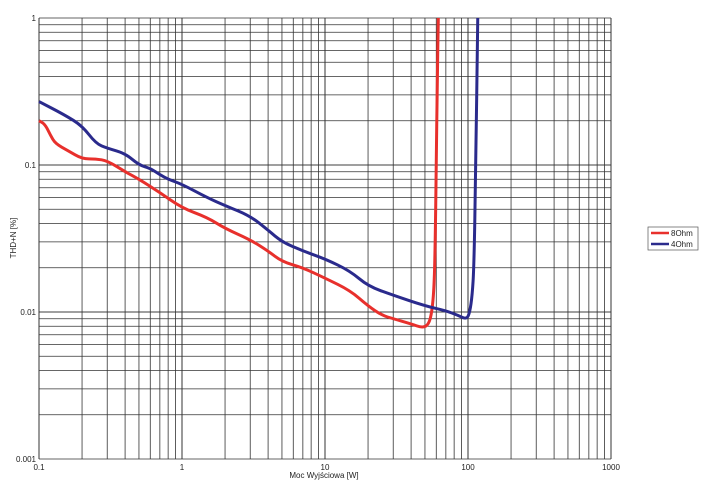 Image resolution: width=705 pixels, height=485 pixels. I want to click on x-tick-label: 1, so click(182, 467).